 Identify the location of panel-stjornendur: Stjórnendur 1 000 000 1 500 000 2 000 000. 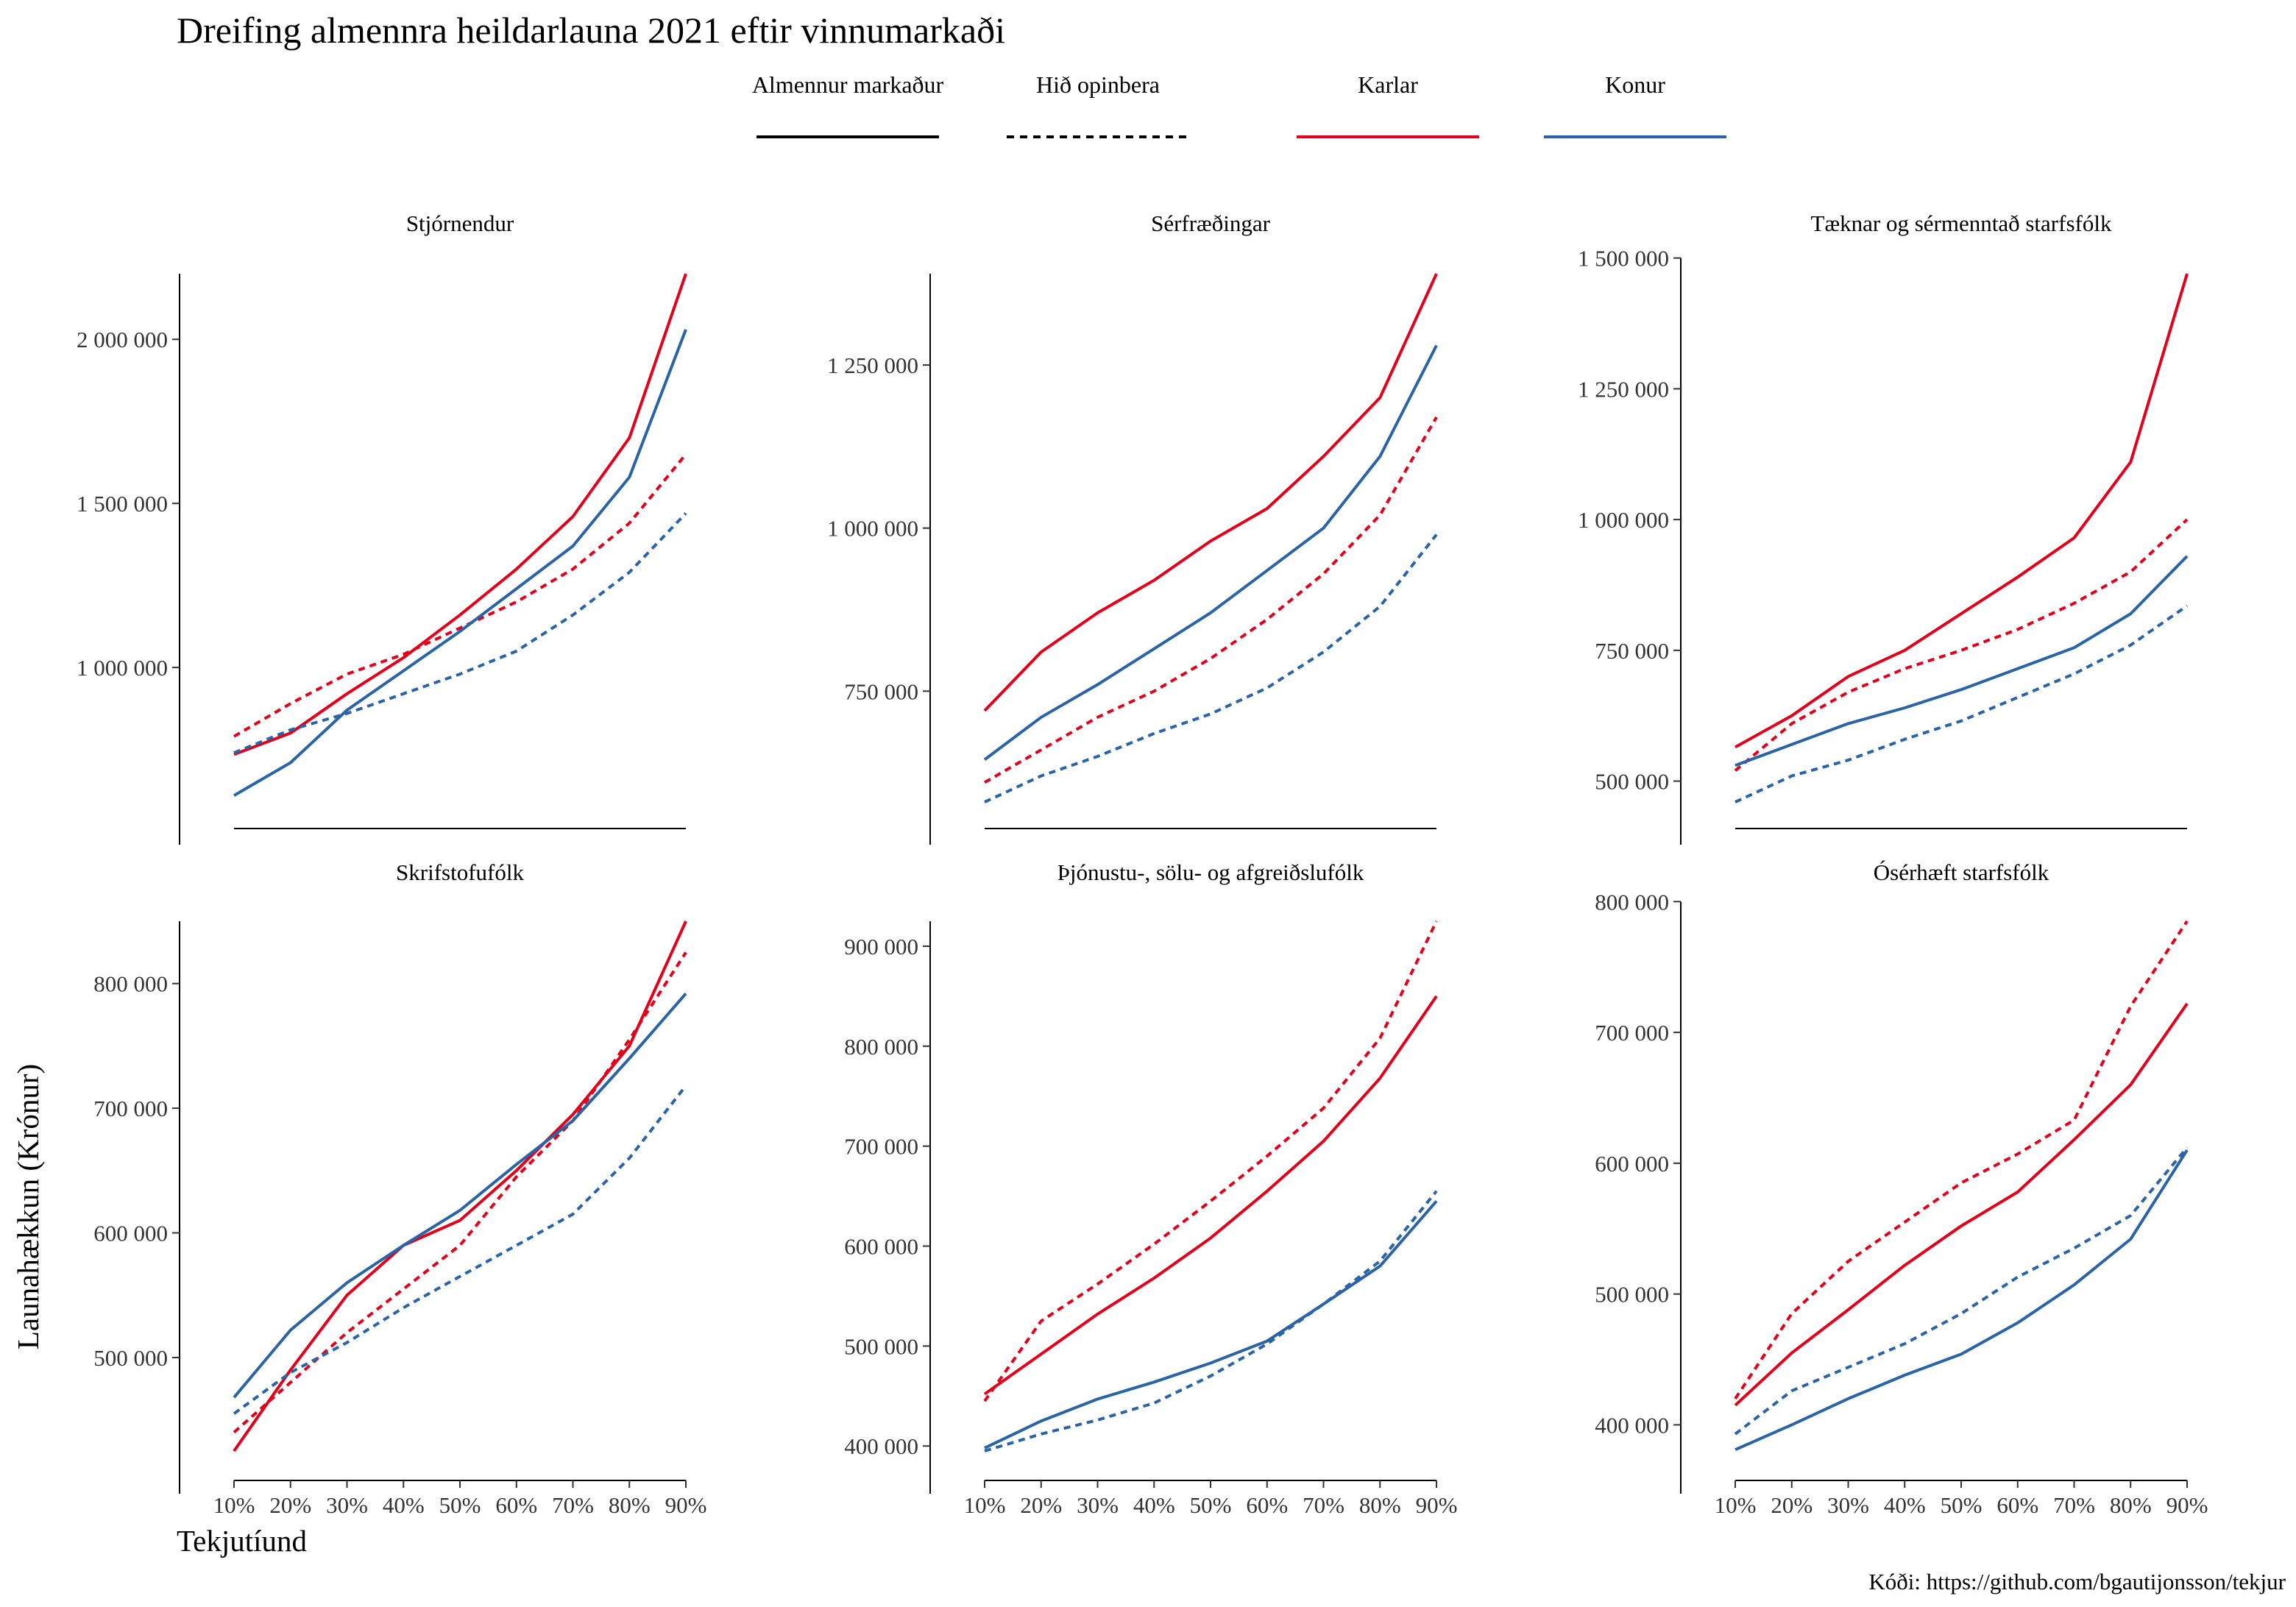
(382, 527).